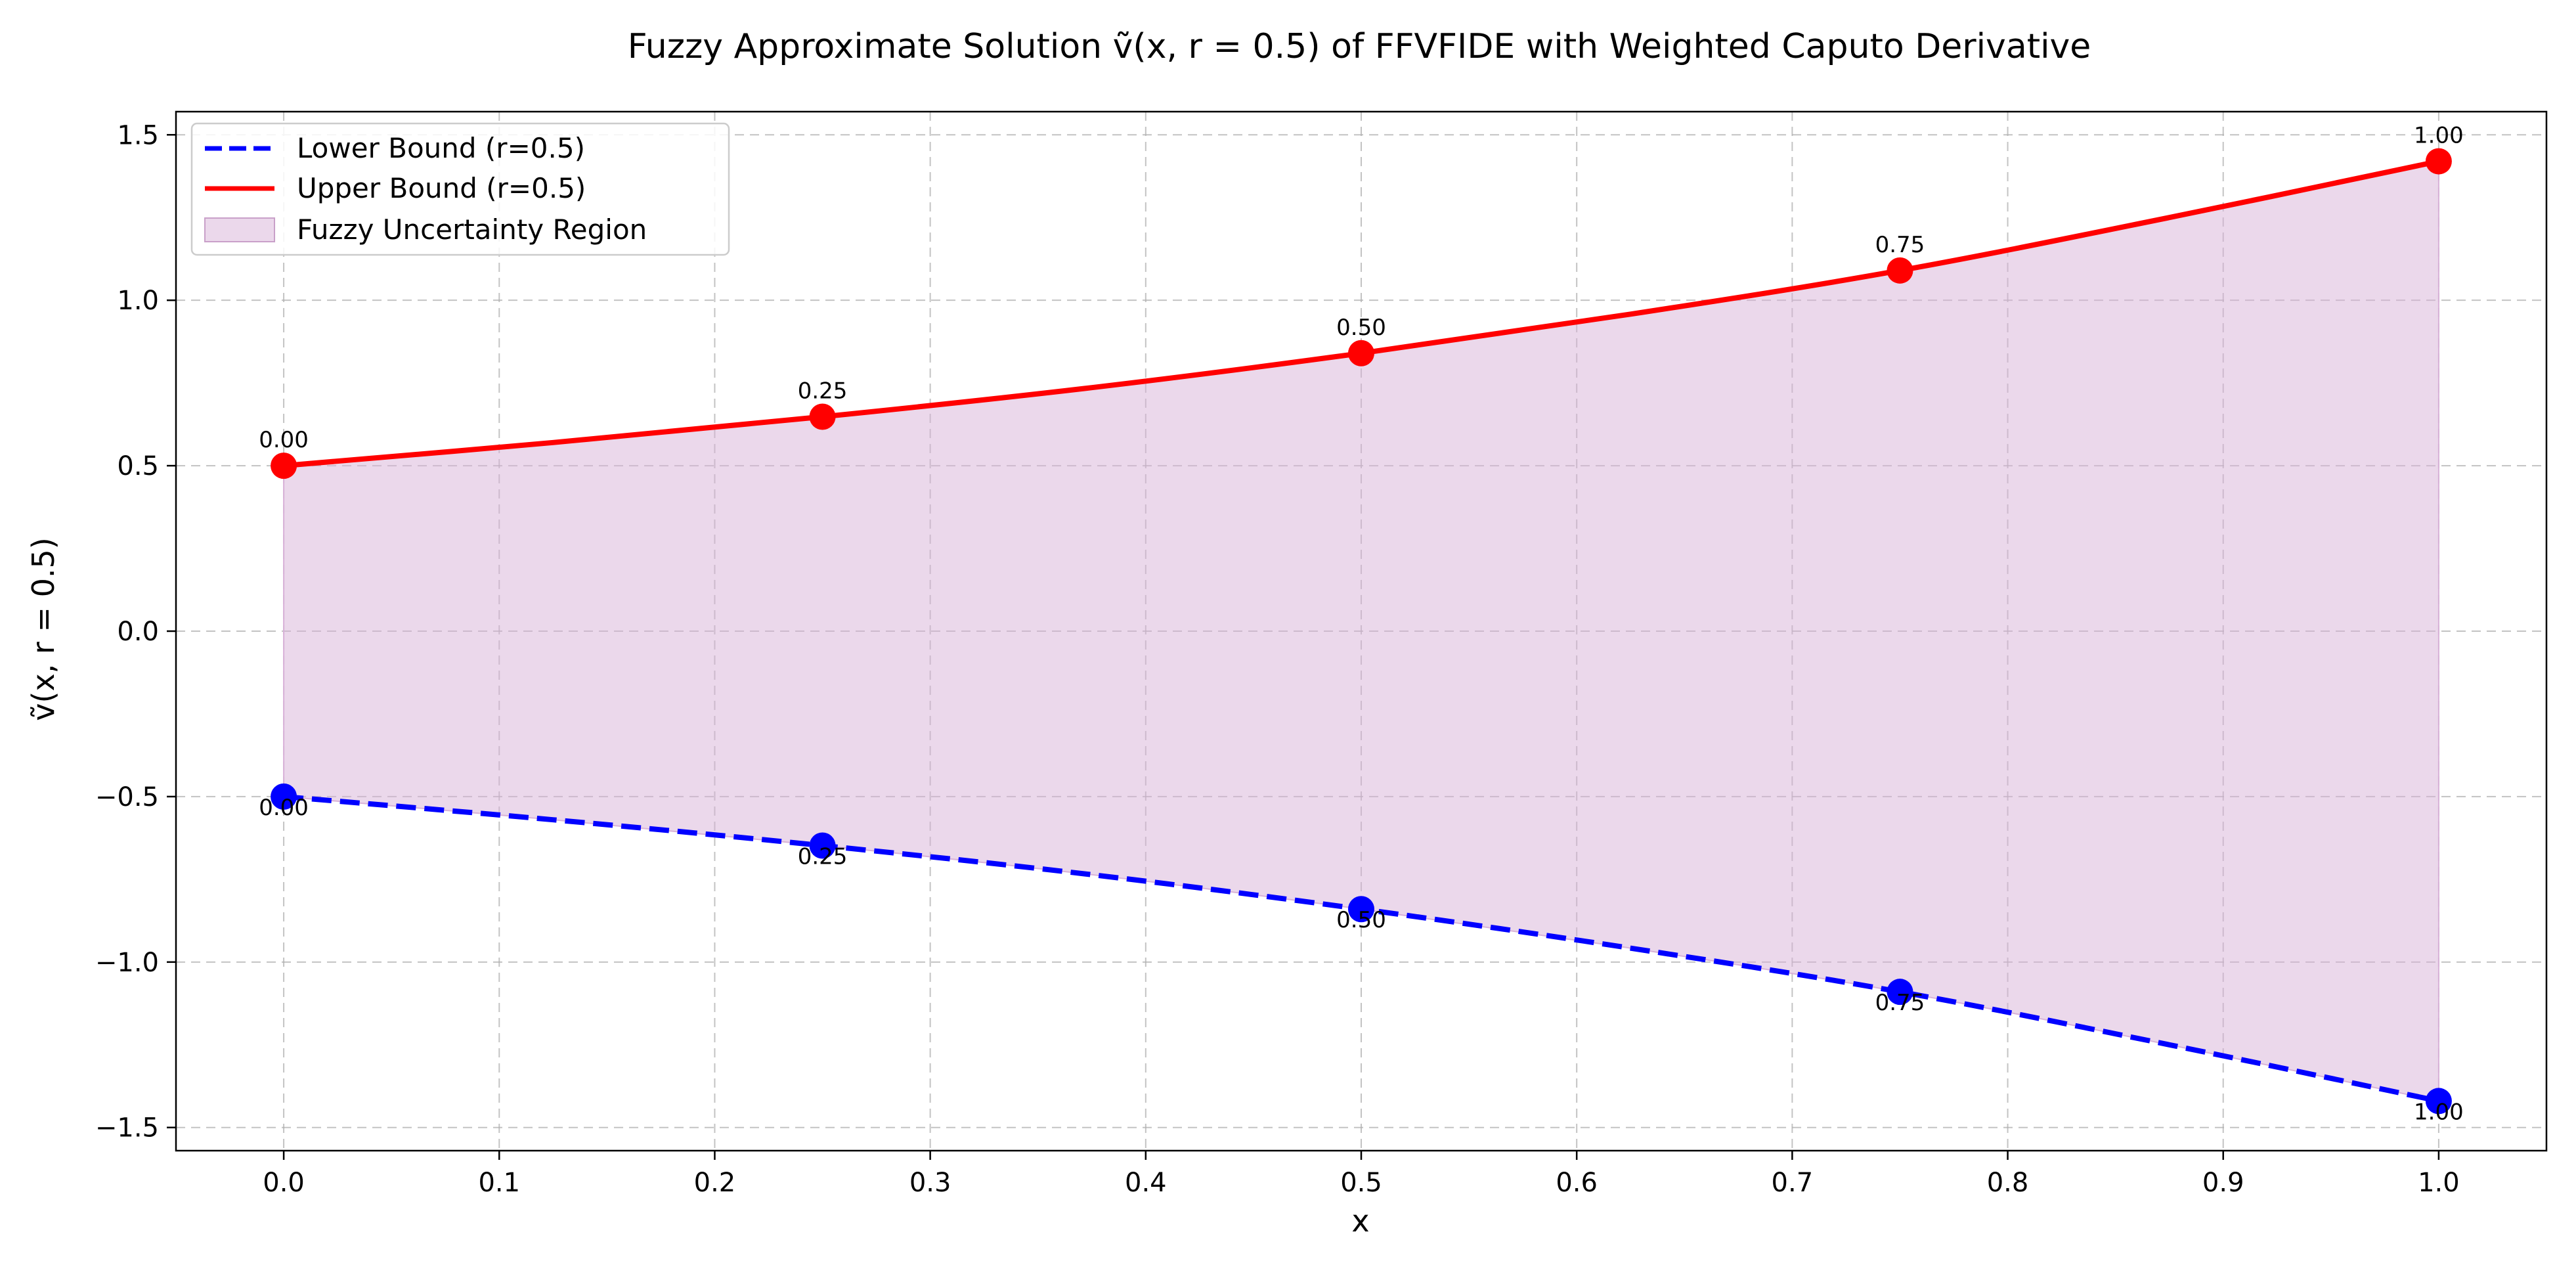  What do you see at coordinates (1793, 1183) in the screenshot?
I see `x-tick-label: 0.7` at bounding box center [1793, 1183].